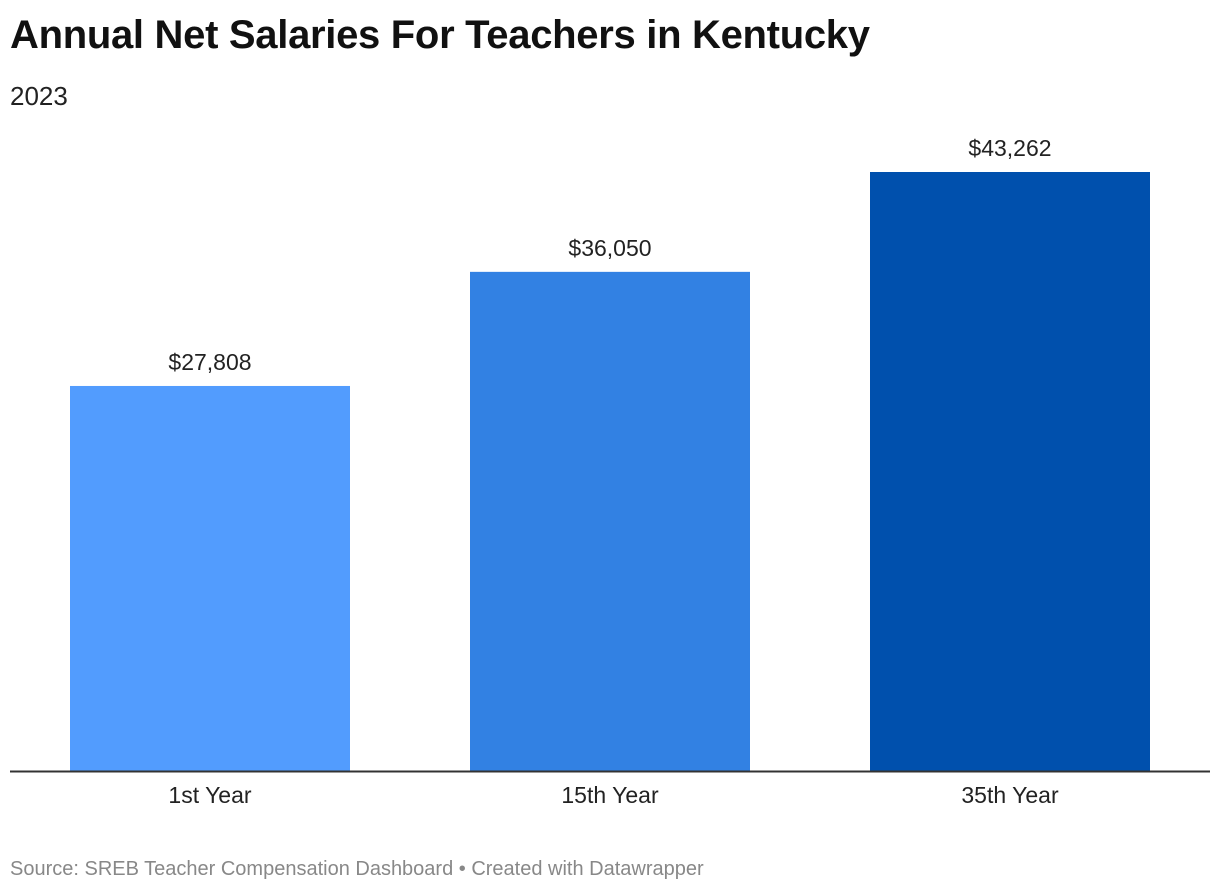 Image resolution: width=1220 pixels, height=892 pixels. What do you see at coordinates (209, 362) in the screenshot?
I see `value-label: $27,808` at bounding box center [209, 362].